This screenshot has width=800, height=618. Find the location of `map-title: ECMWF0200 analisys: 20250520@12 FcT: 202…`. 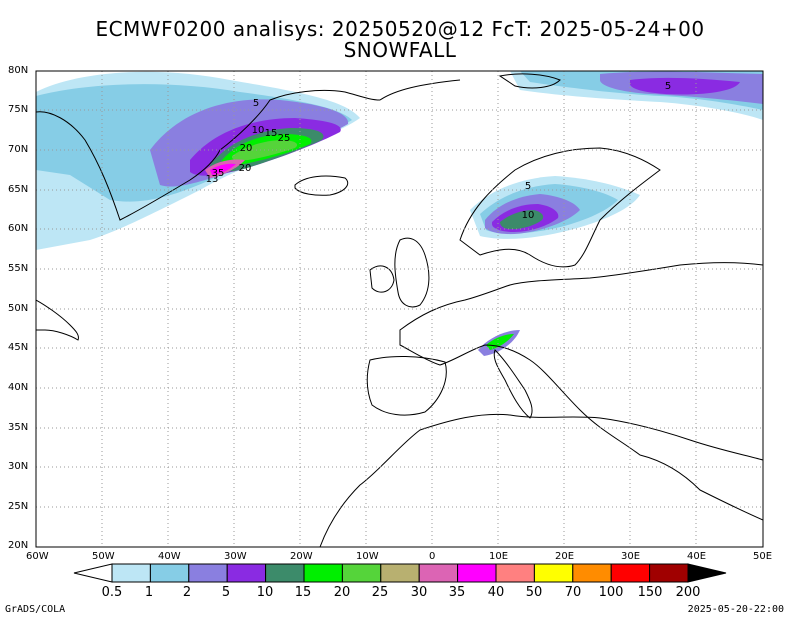

map-title: ECMWF0200 analisys: 20250520@12 FcT: 202… is located at coordinates (400, 29).